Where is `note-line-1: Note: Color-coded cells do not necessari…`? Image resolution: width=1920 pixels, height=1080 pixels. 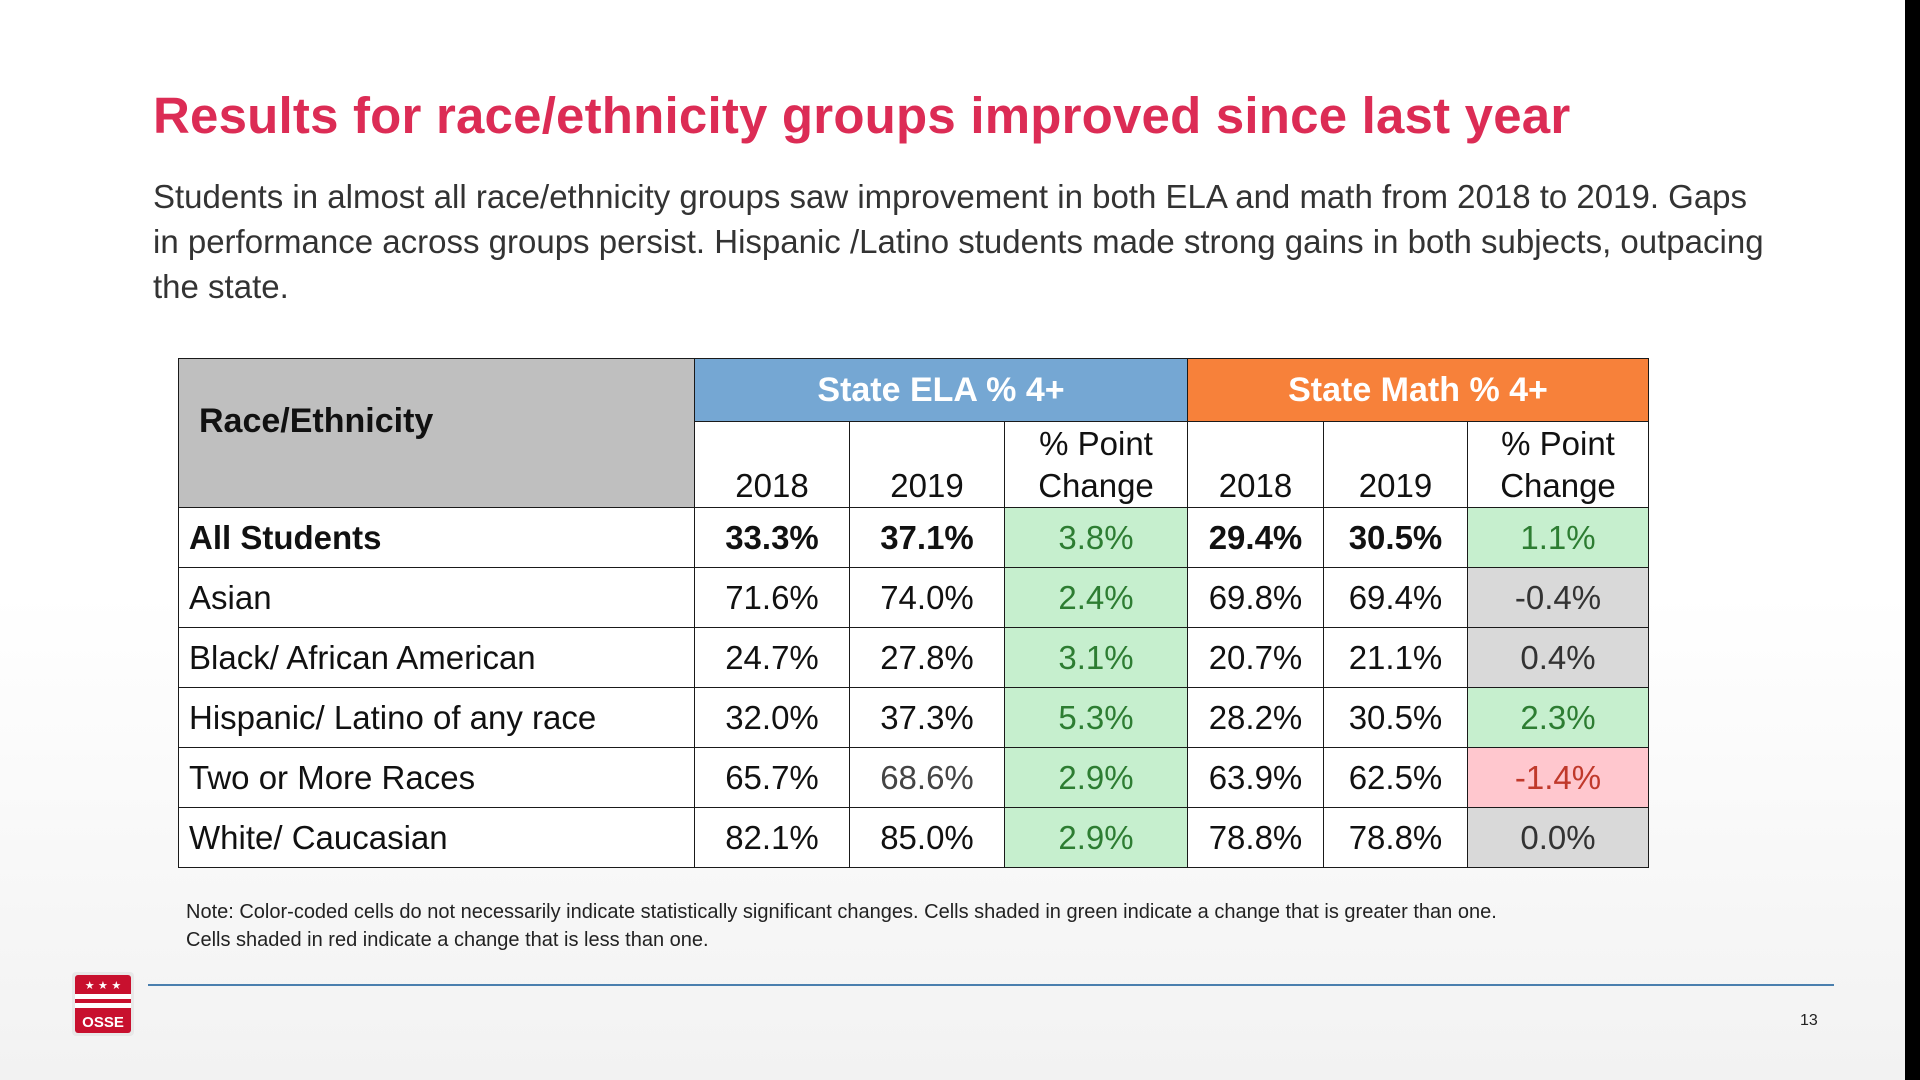 note-line-1: Note: Color-coded cells do not necessari… is located at coordinates (841, 912).